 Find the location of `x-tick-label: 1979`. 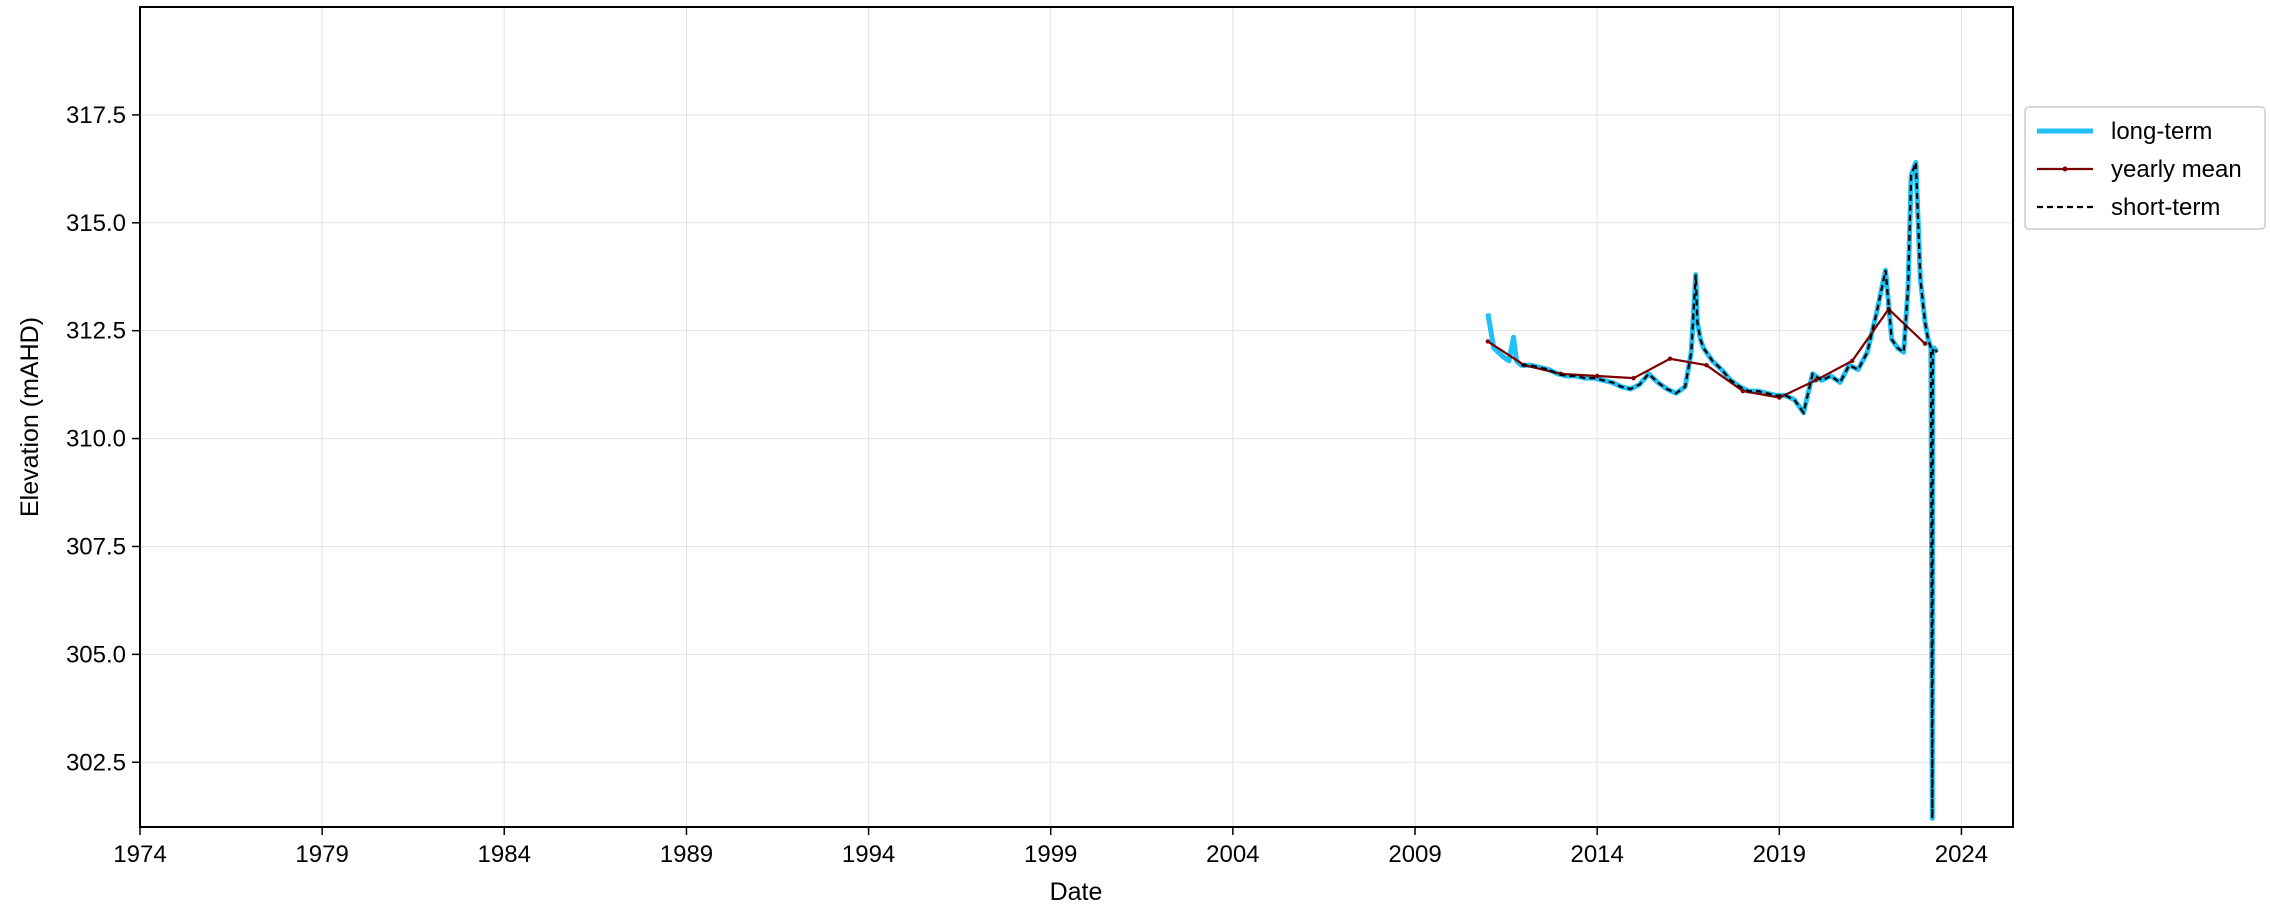

x-tick-label: 1979 is located at coordinates (321, 854).